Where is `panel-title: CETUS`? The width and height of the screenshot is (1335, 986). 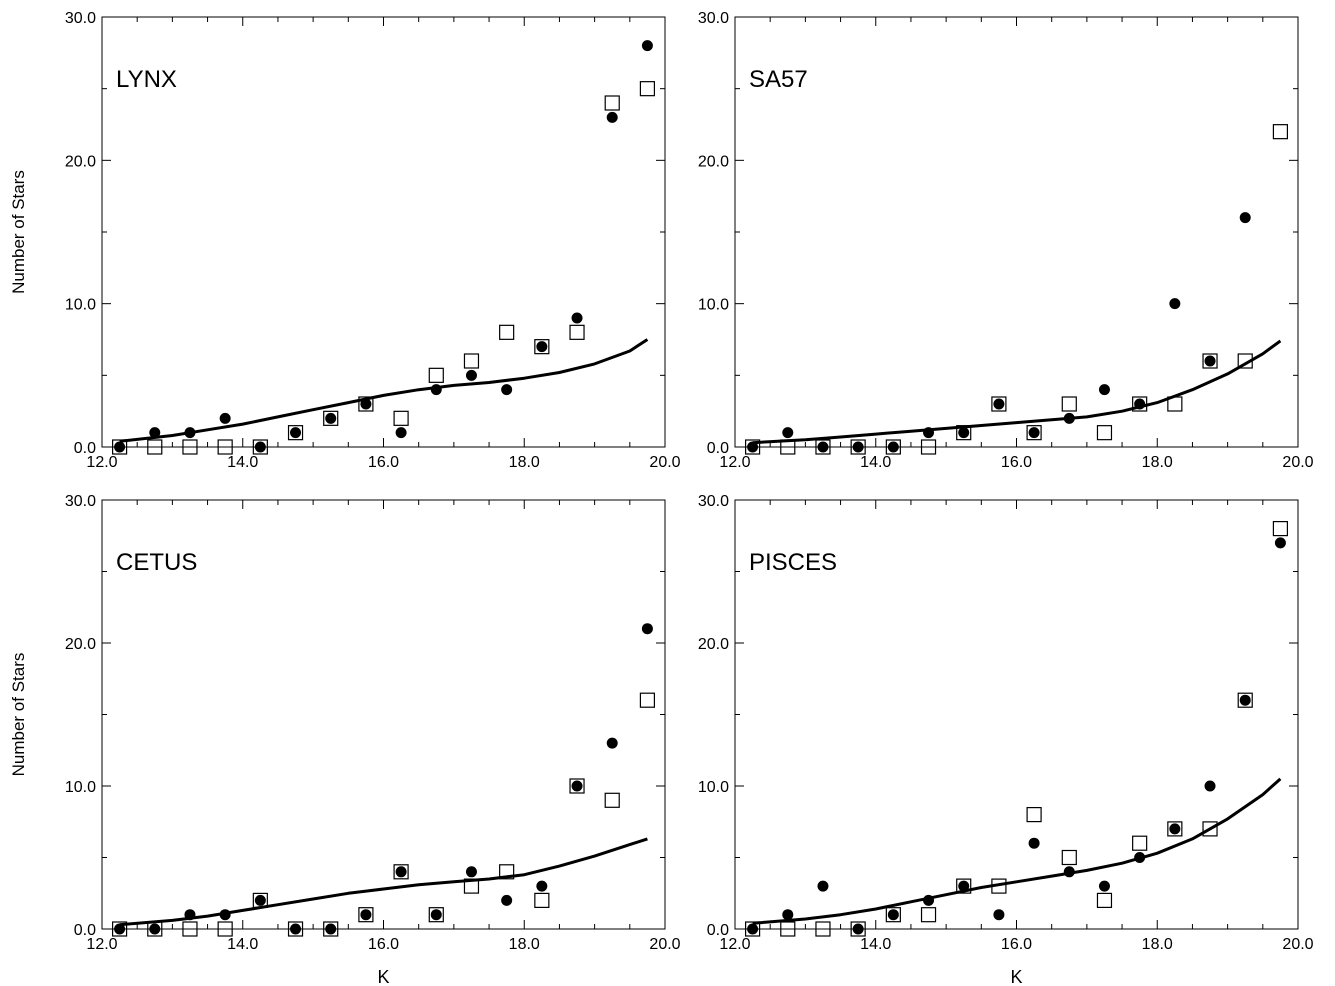
panel-title: CETUS is located at coordinates (156, 562).